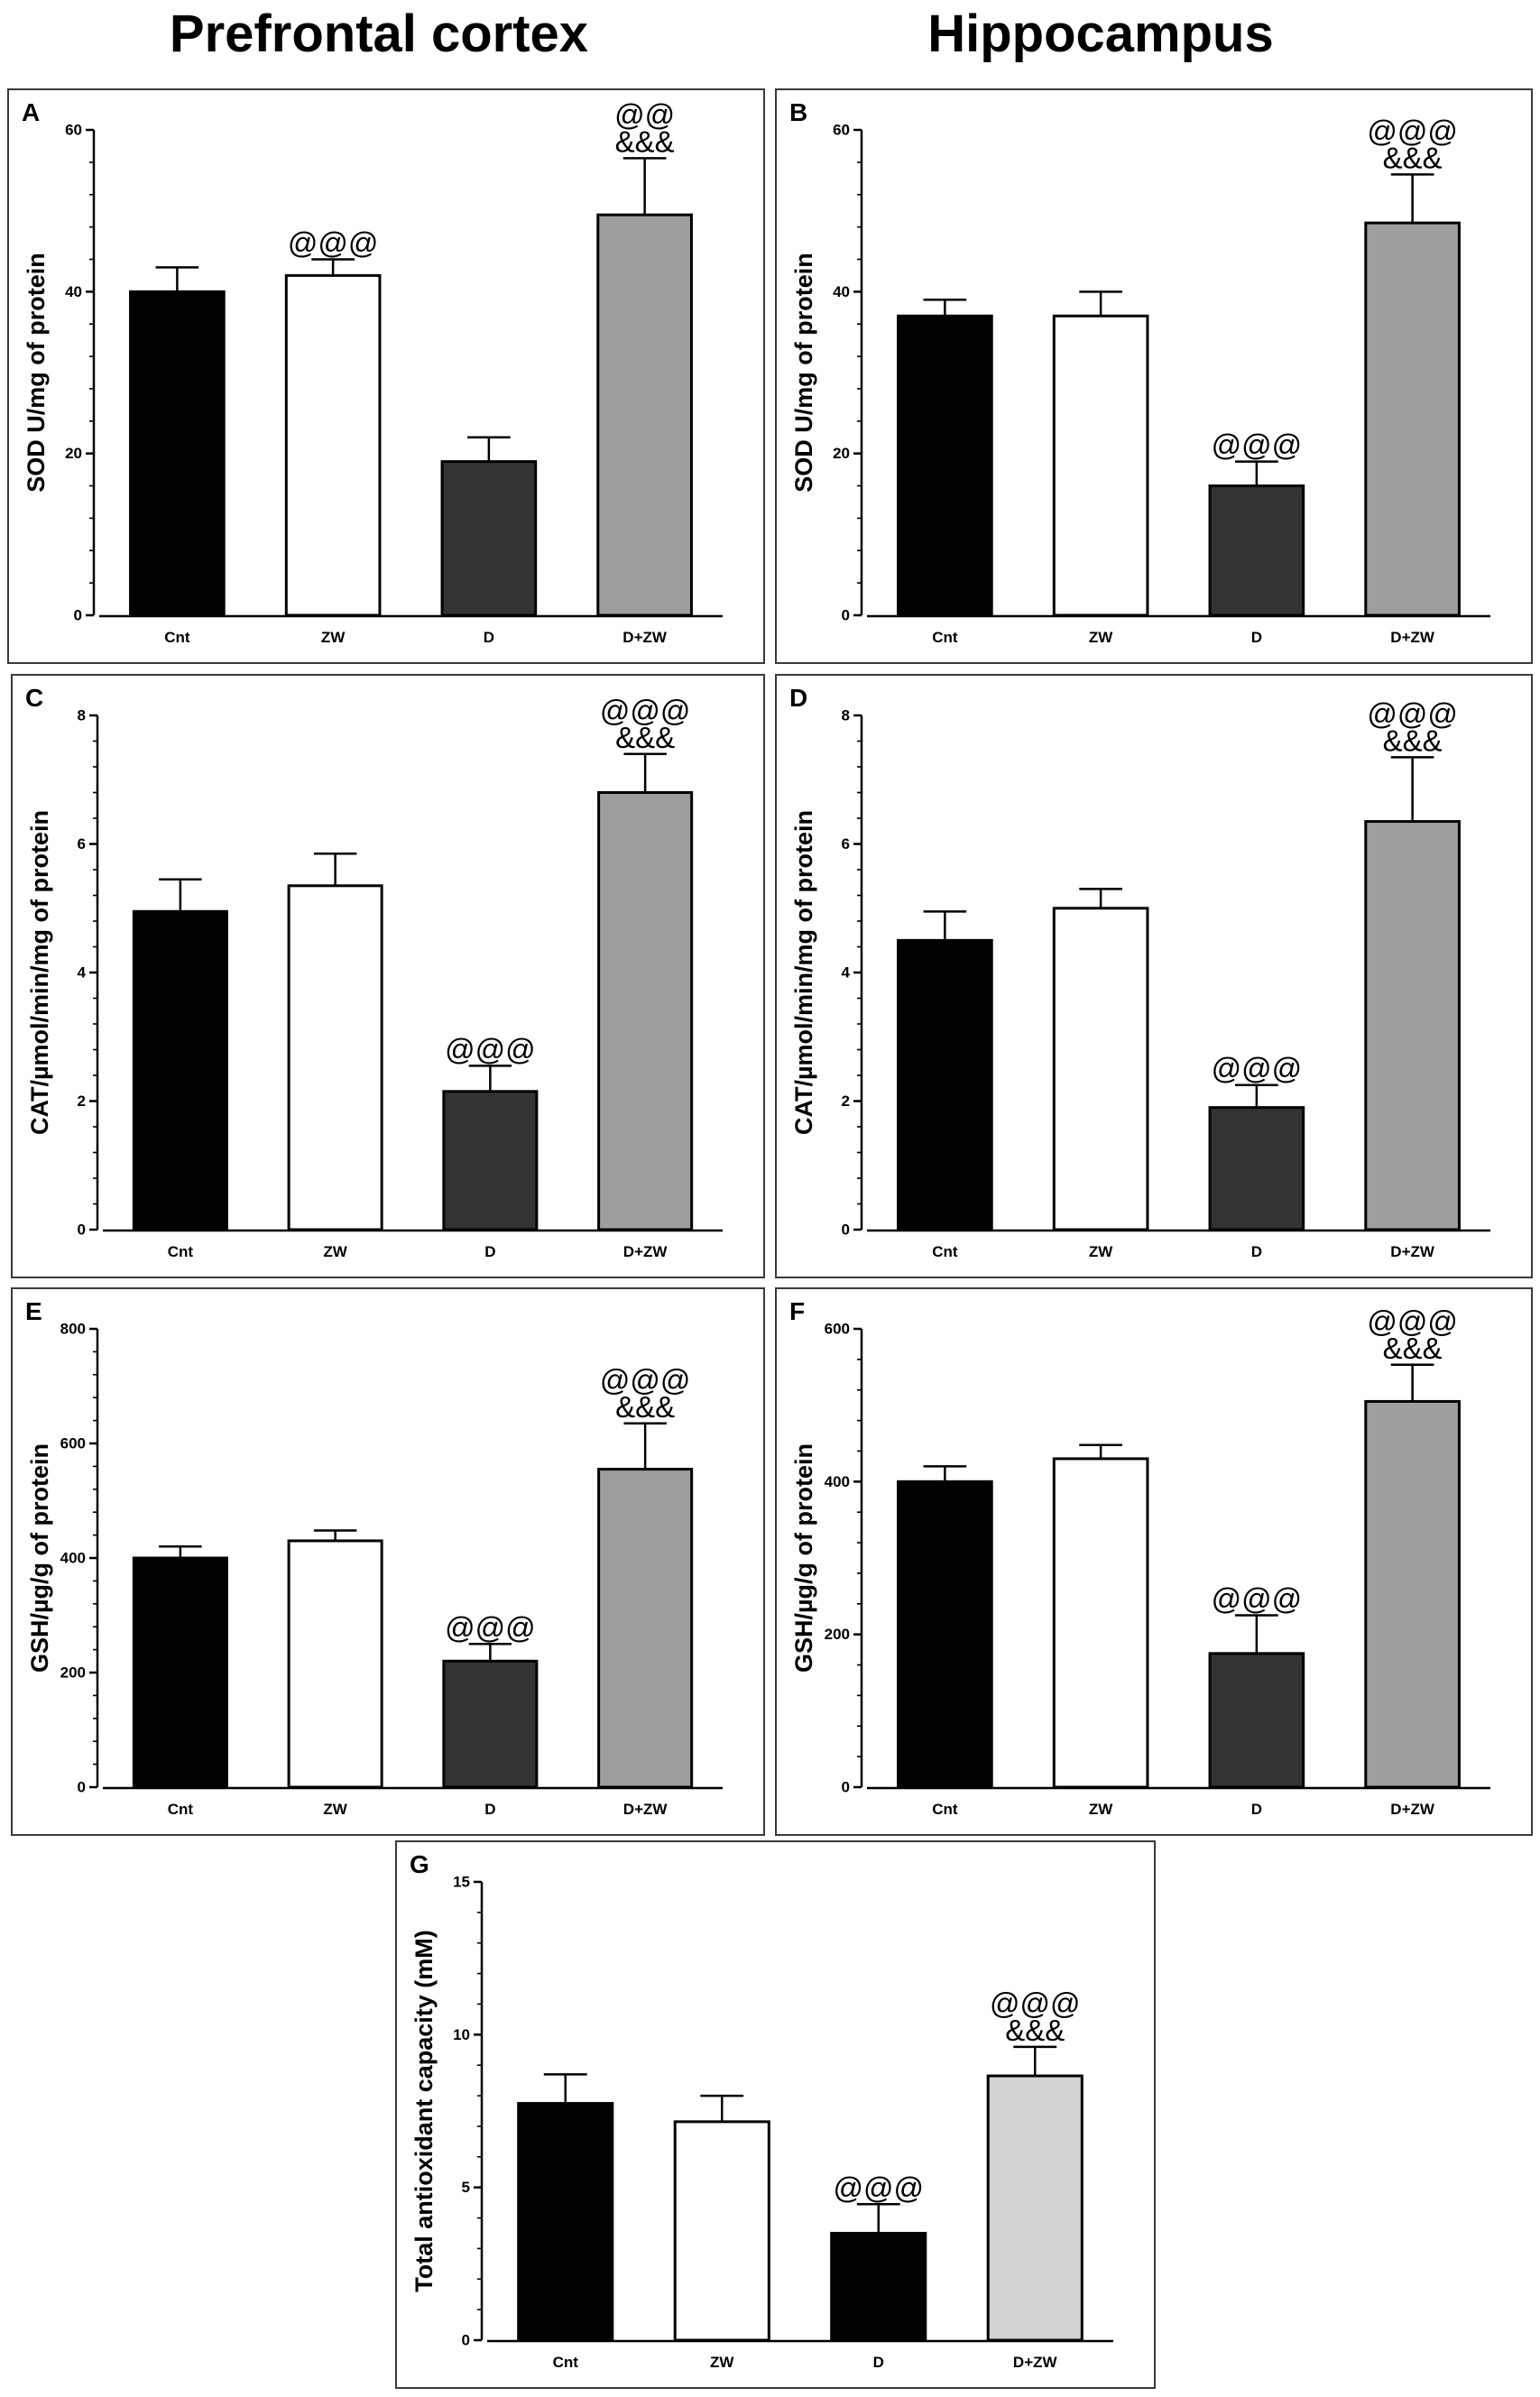  What do you see at coordinates (39, 1558) in the screenshot?
I see `y-axis-title: GSH/µg/g of protein` at bounding box center [39, 1558].